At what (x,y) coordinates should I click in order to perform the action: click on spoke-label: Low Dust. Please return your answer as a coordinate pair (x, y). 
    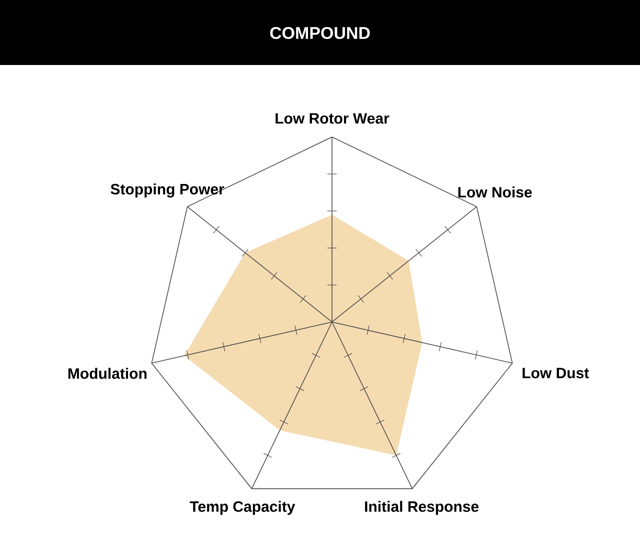
    Looking at the image, I should click on (555, 373).